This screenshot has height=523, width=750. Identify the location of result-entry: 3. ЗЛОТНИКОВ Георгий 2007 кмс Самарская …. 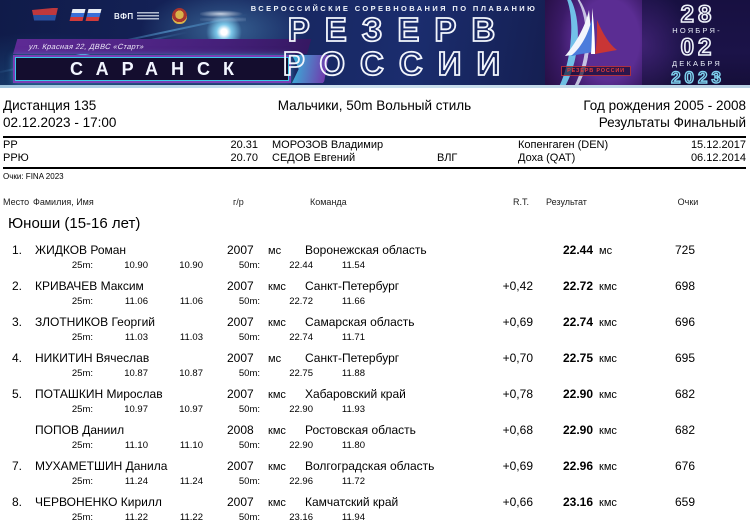
(375, 330).